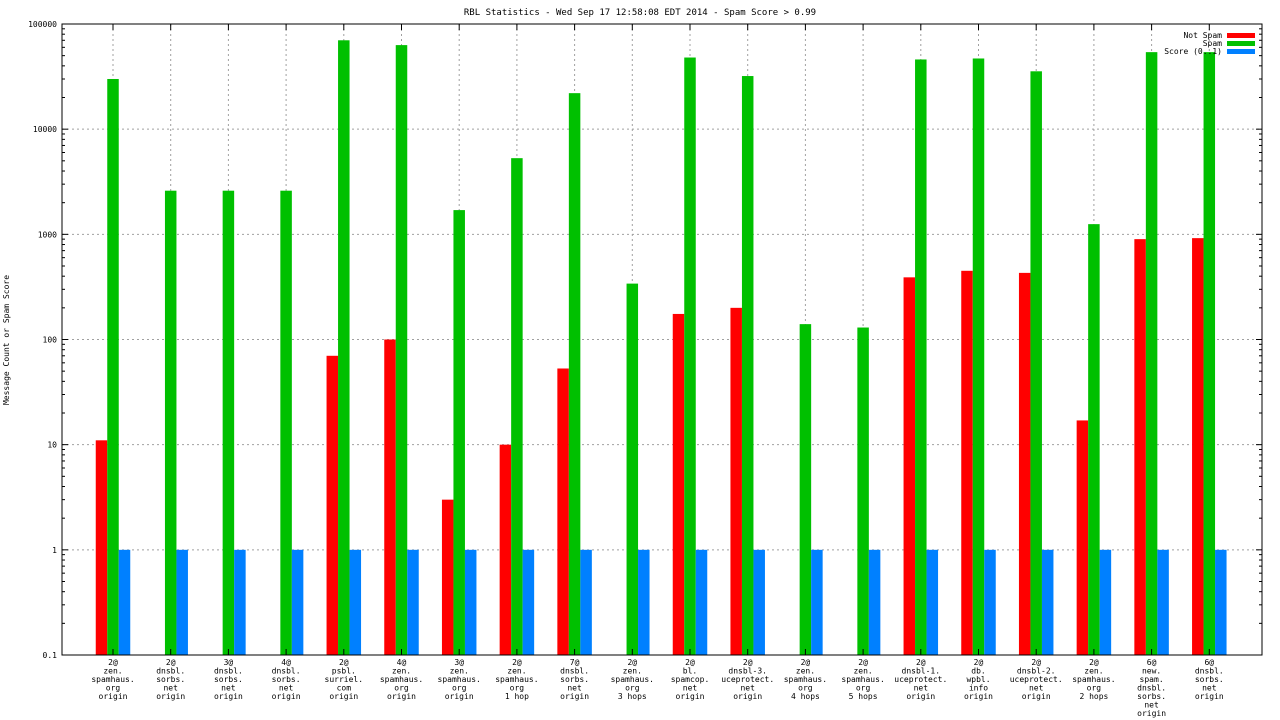 The image size is (1280, 720). Describe the element at coordinates (921, 671) in the screenshot. I see `x-category-label: dnsbl-1.` at that location.